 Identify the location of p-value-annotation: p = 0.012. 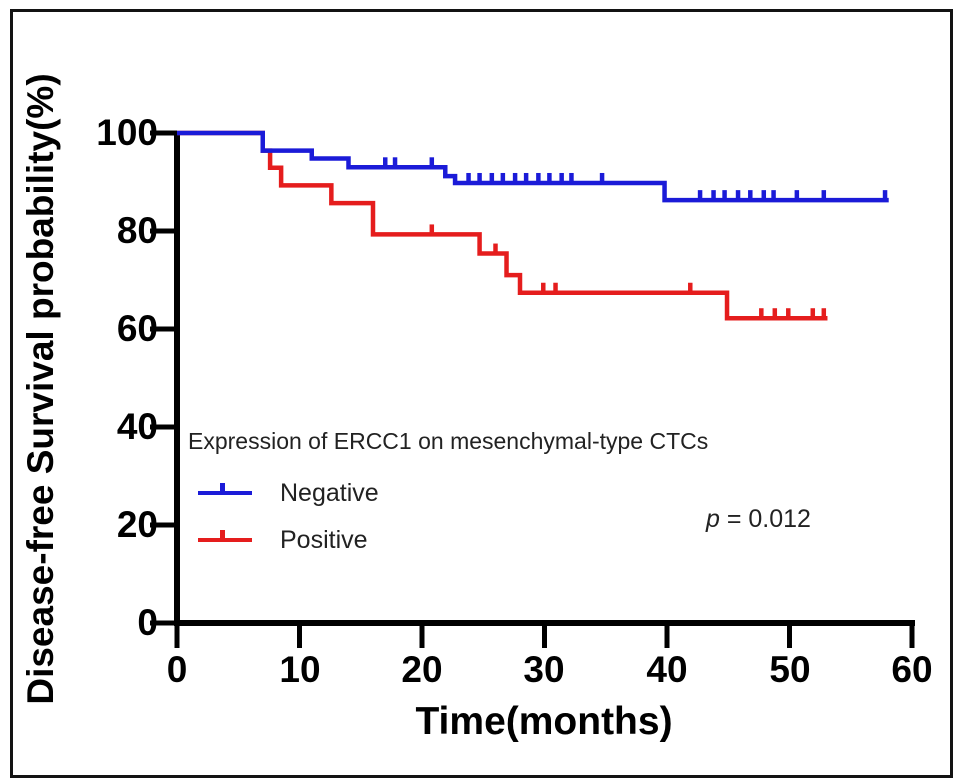
(758, 519).